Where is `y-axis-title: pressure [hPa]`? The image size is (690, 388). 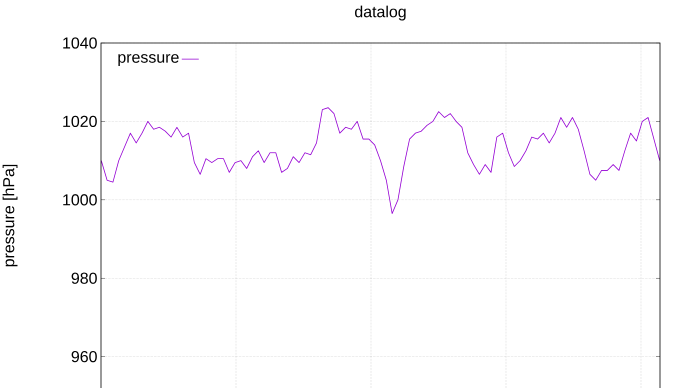
y-axis-title: pressure [hPa] is located at coordinates (10, 215).